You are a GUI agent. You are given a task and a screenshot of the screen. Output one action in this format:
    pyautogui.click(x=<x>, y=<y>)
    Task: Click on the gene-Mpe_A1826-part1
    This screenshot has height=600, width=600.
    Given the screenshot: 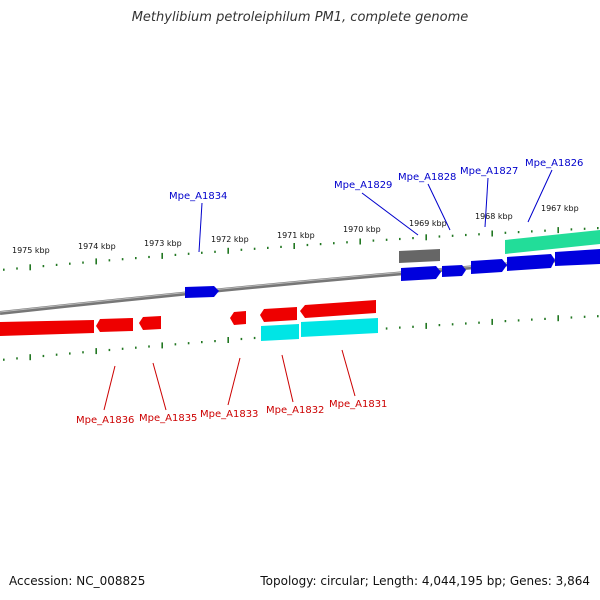 What is the action you would take?
    pyautogui.click(x=531, y=262)
    